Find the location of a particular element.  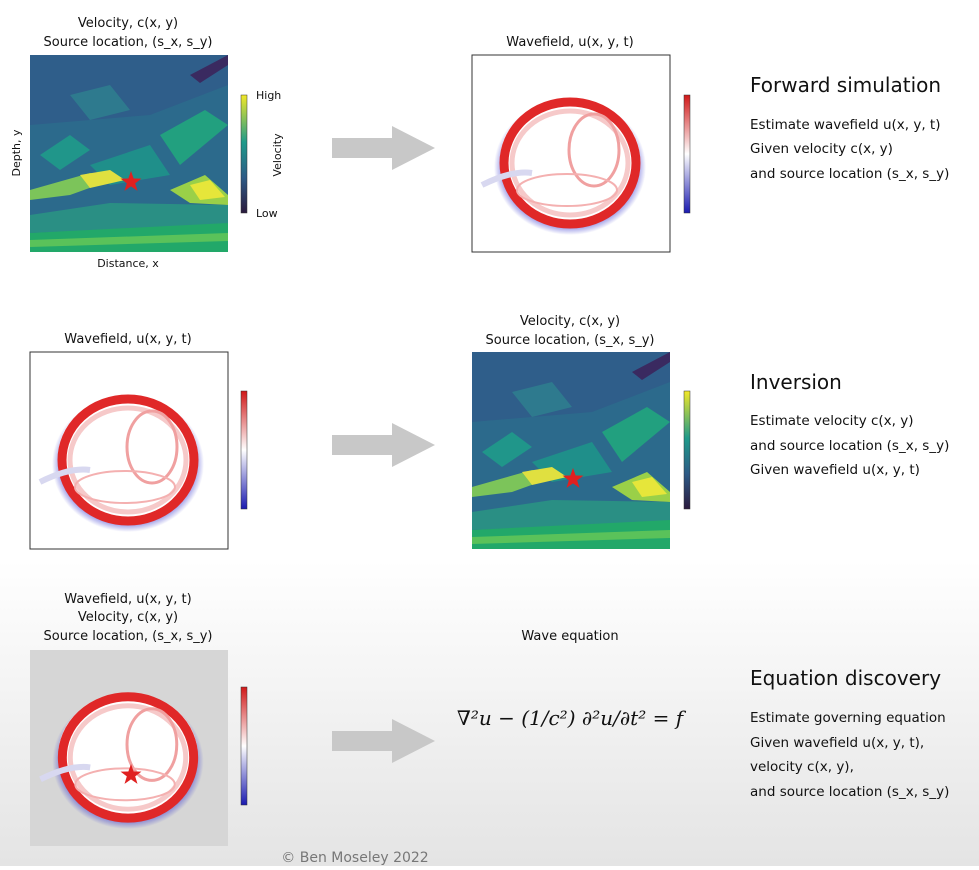

colorbar-label: Velocity is located at coordinates (277, 155).